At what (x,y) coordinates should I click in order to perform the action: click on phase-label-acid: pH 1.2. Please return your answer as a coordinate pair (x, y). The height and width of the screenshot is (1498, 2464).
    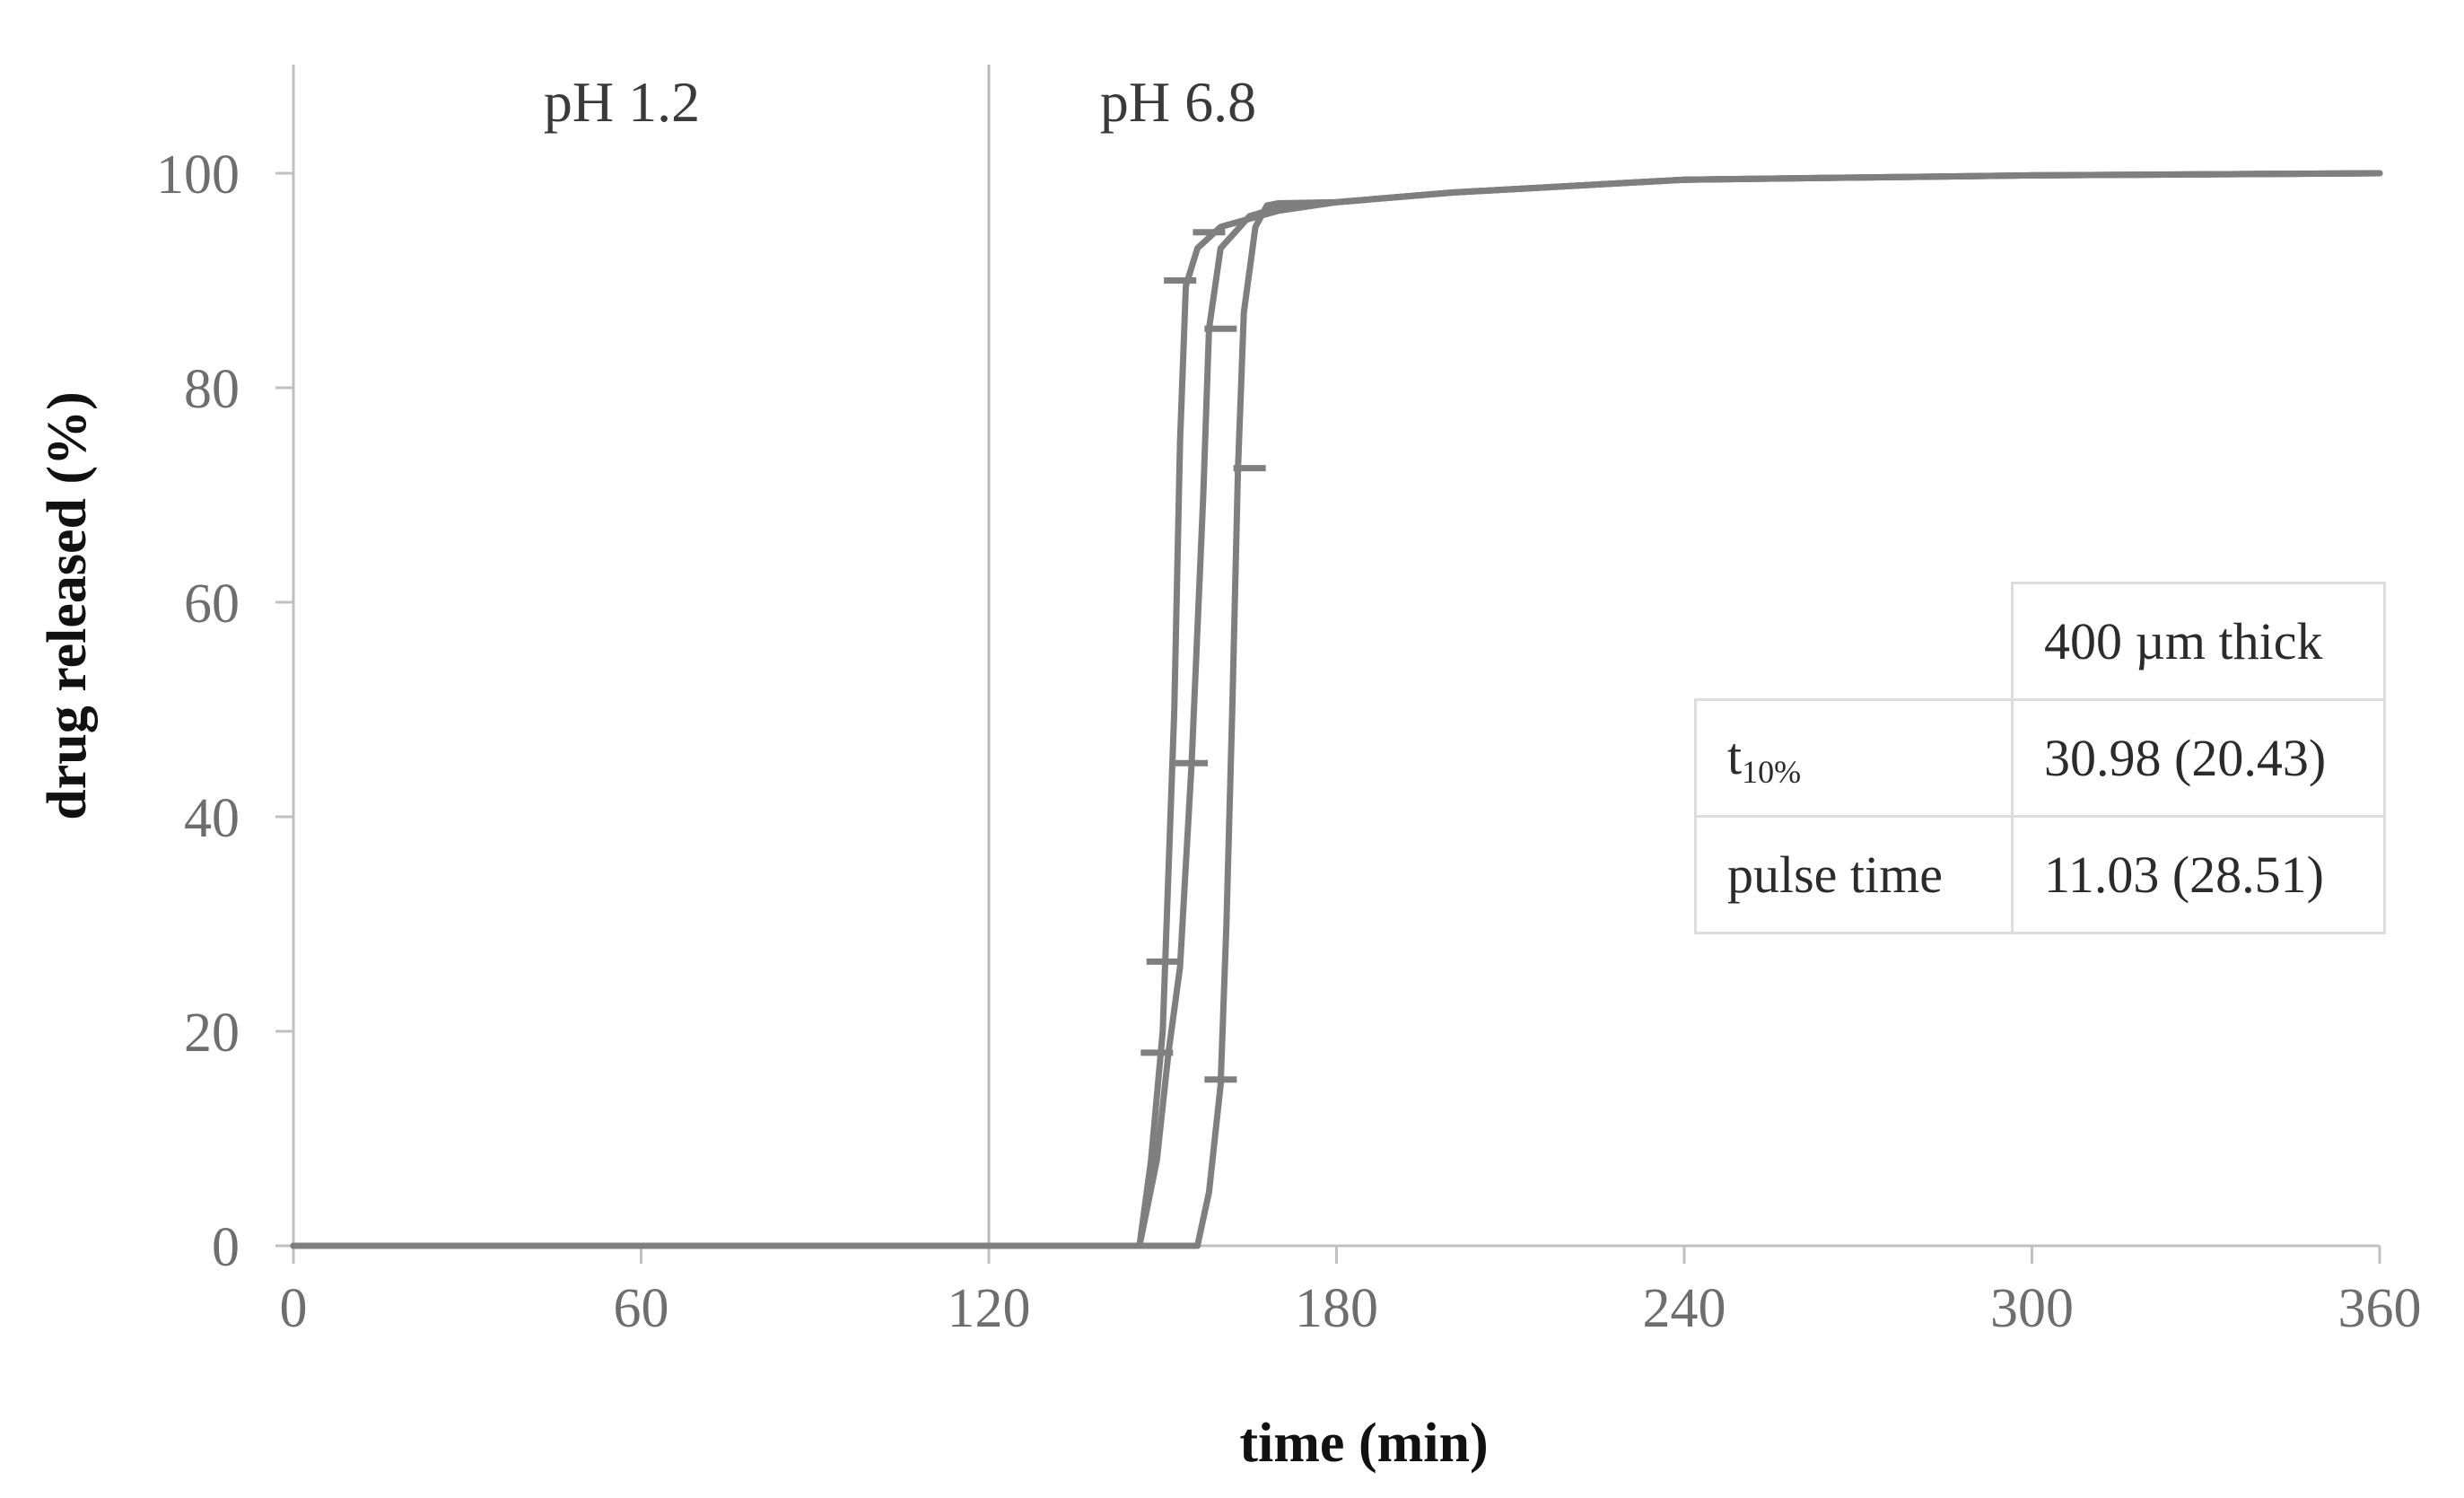
    Looking at the image, I should click on (622, 102).